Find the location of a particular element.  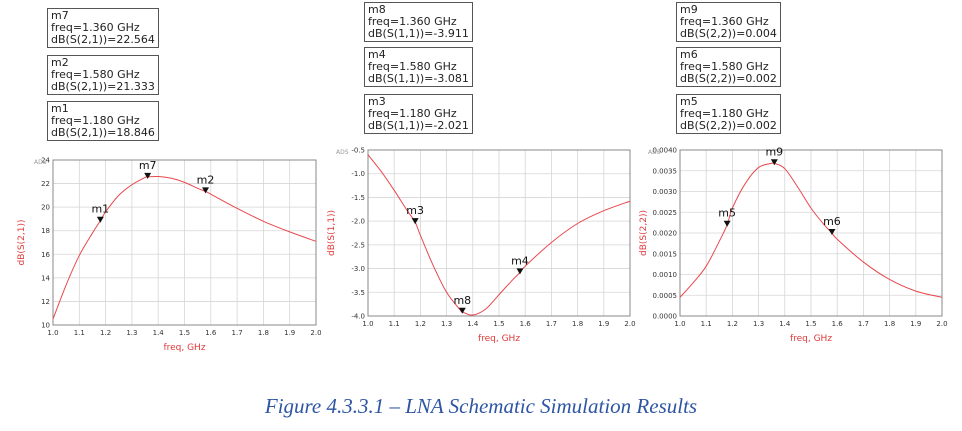

marker-readout-name: m9 is located at coordinates (689, 9).